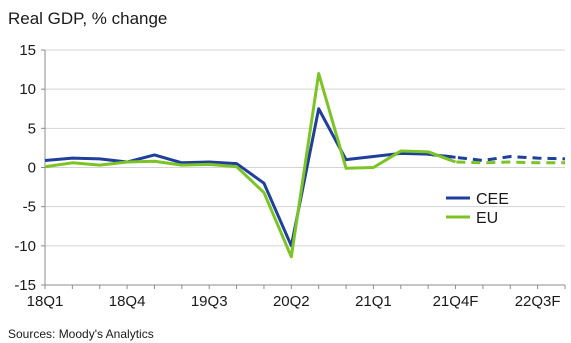 This screenshot has height=343, width=571. What do you see at coordinates (496, 157) in the screenshot?
I see `series-forecast-line-cee` at bounding box center [496, 157].